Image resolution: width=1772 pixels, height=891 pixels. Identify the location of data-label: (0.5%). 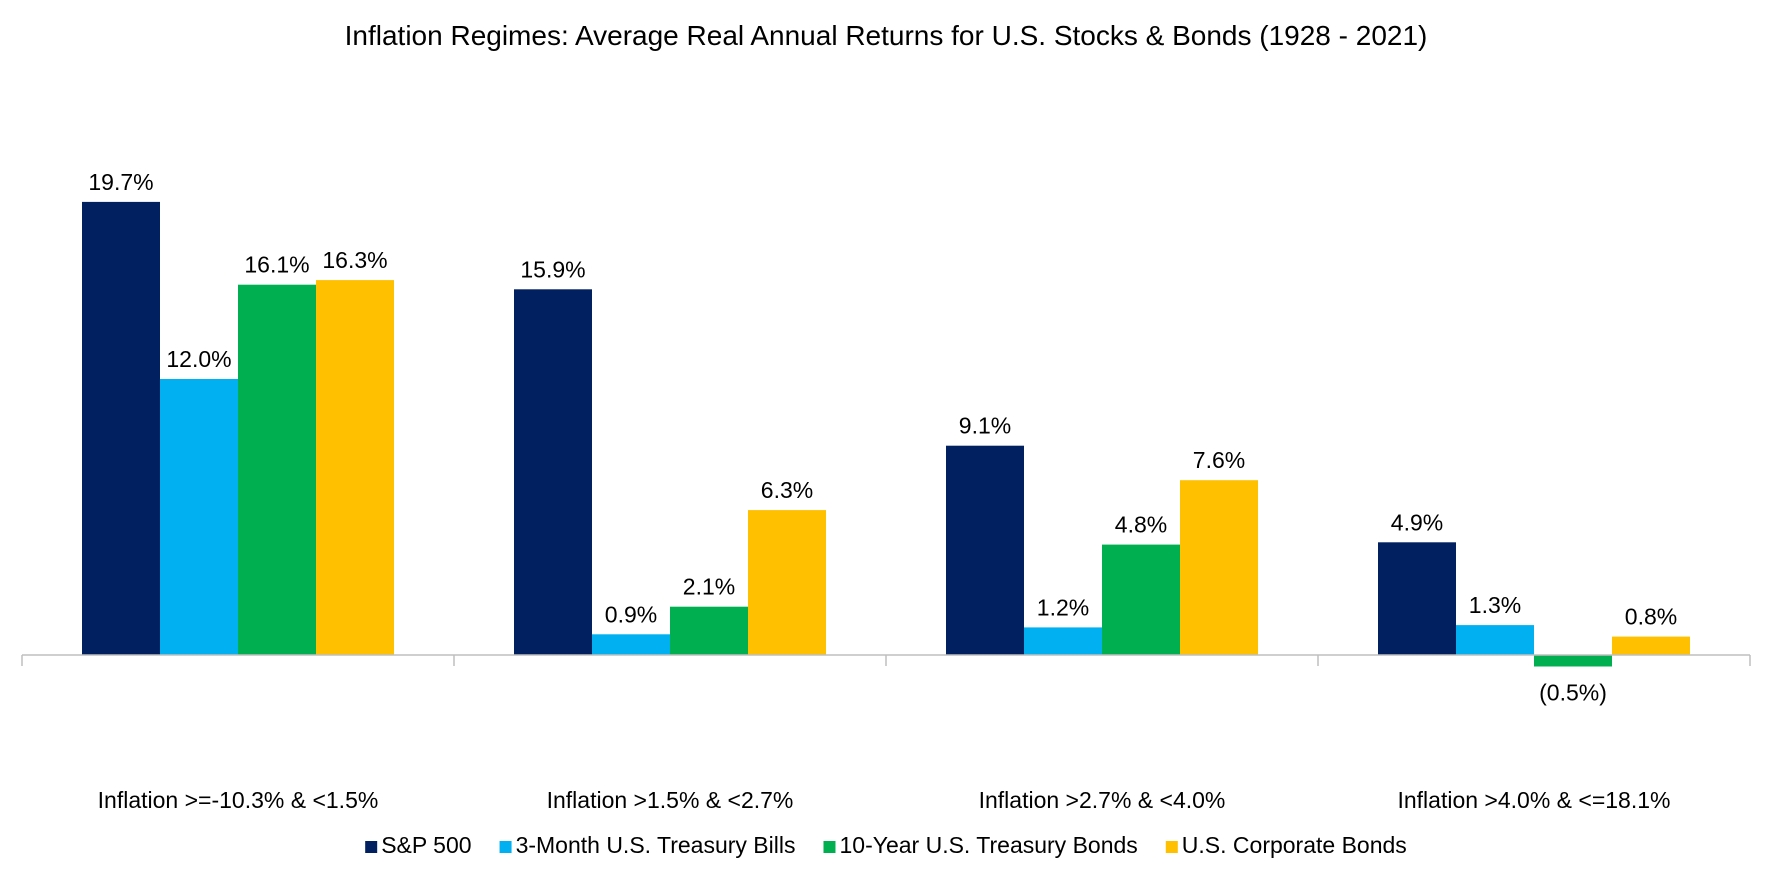
(1573, 693).